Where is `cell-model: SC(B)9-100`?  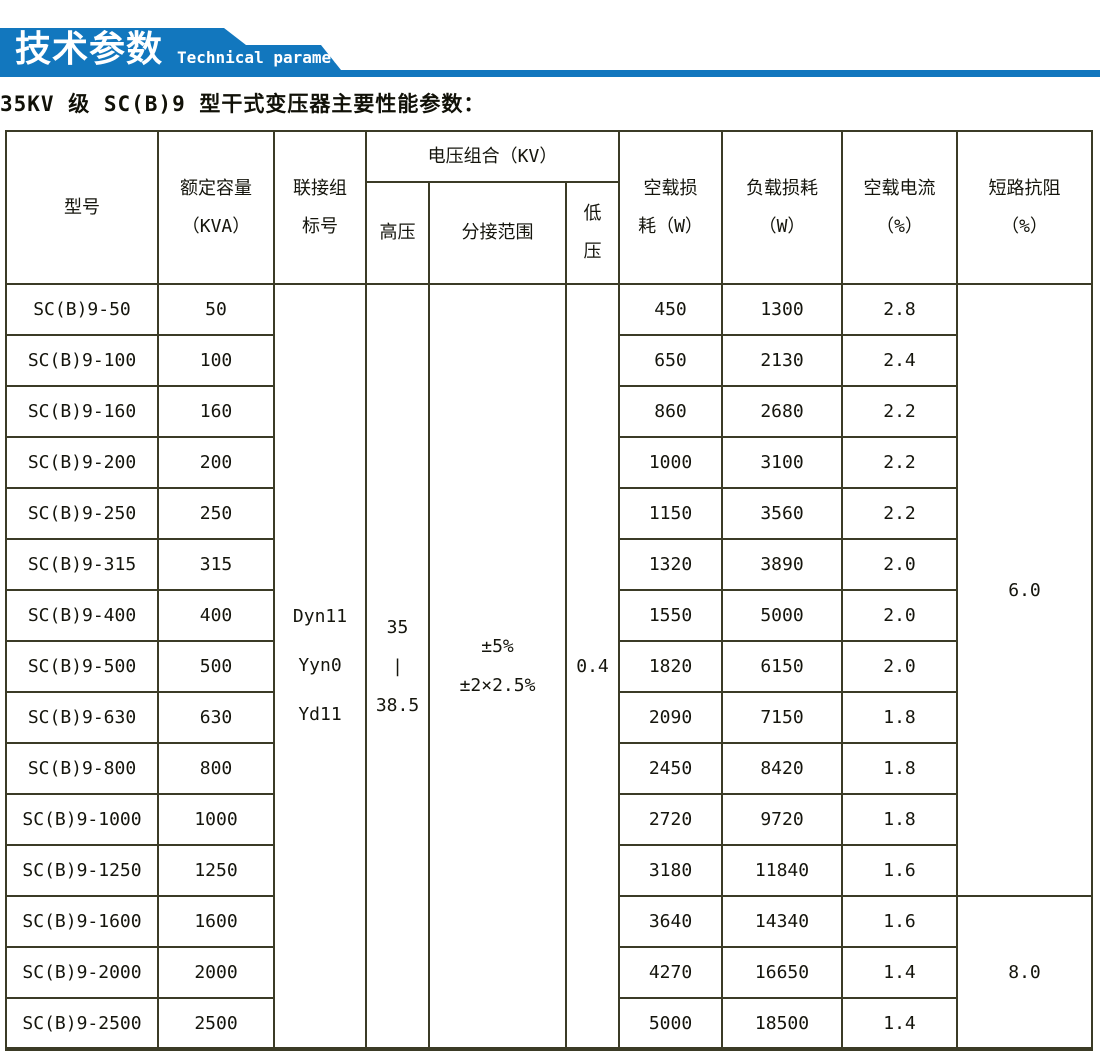
cell-model: SC(B)9-100 is located at coordinates (82, 360).